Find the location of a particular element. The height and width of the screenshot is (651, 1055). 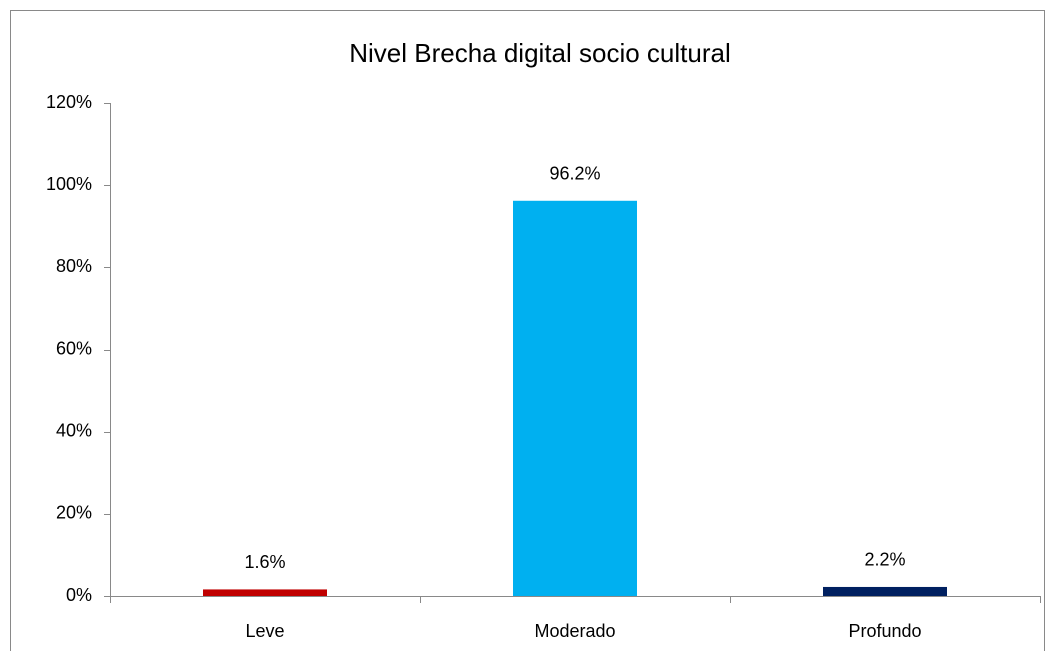

y-tick-label: 20% is located at coordinates (74, 513).